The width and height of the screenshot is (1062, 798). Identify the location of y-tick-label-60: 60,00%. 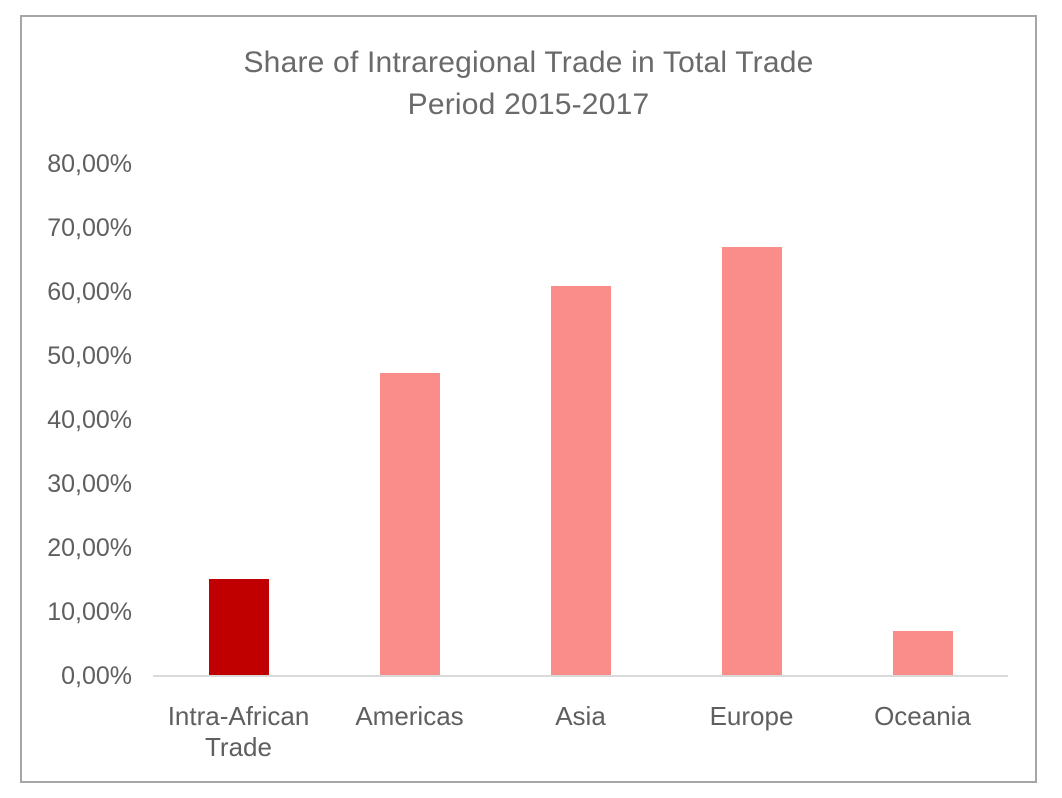
(89, 292).